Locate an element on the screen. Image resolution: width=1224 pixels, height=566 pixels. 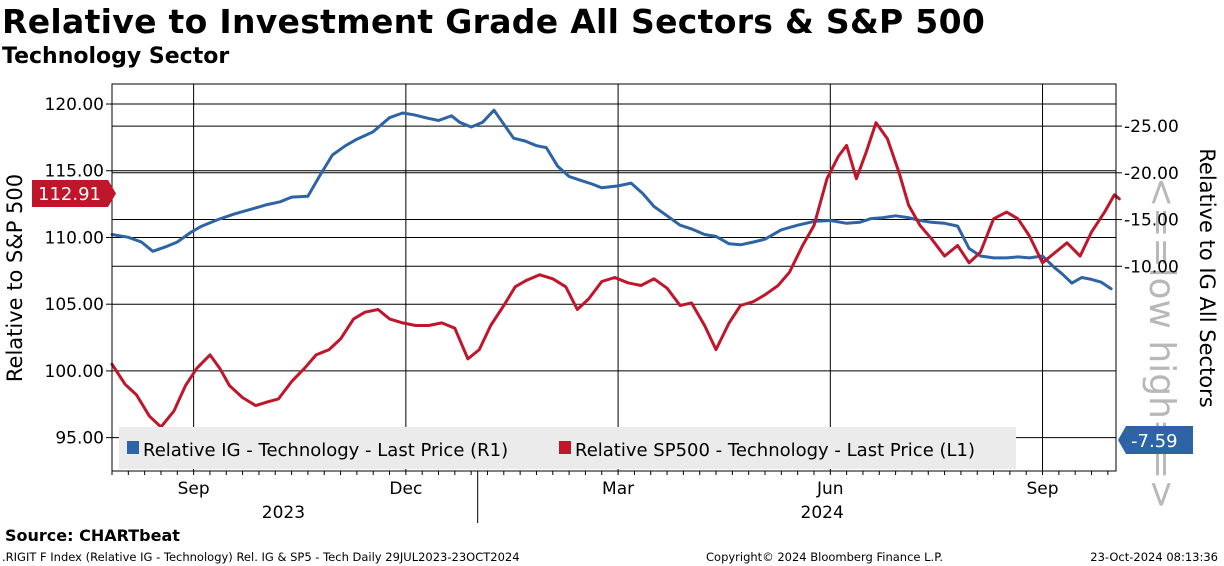
value-tag-sp: 112.91 is located at coordinates (74, 193).